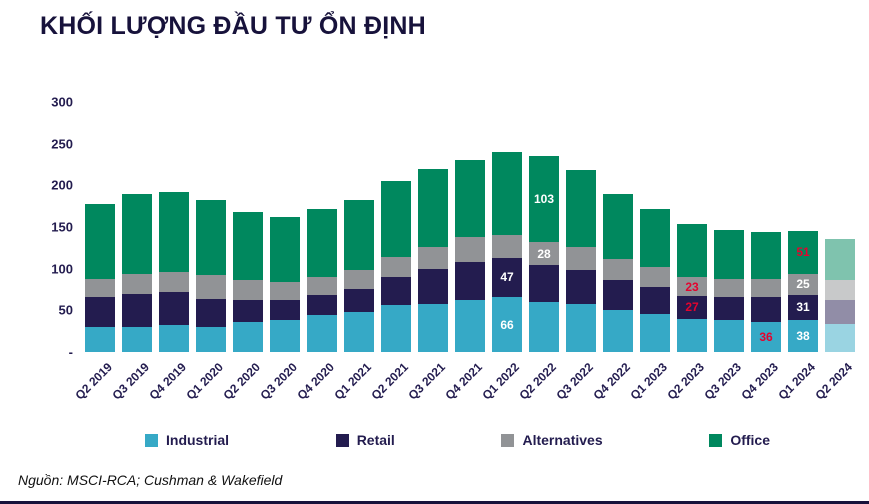 The width and height of the screenshot is (869, 504). I want to click on legend-item-retail: Retail, so click(365, 440).